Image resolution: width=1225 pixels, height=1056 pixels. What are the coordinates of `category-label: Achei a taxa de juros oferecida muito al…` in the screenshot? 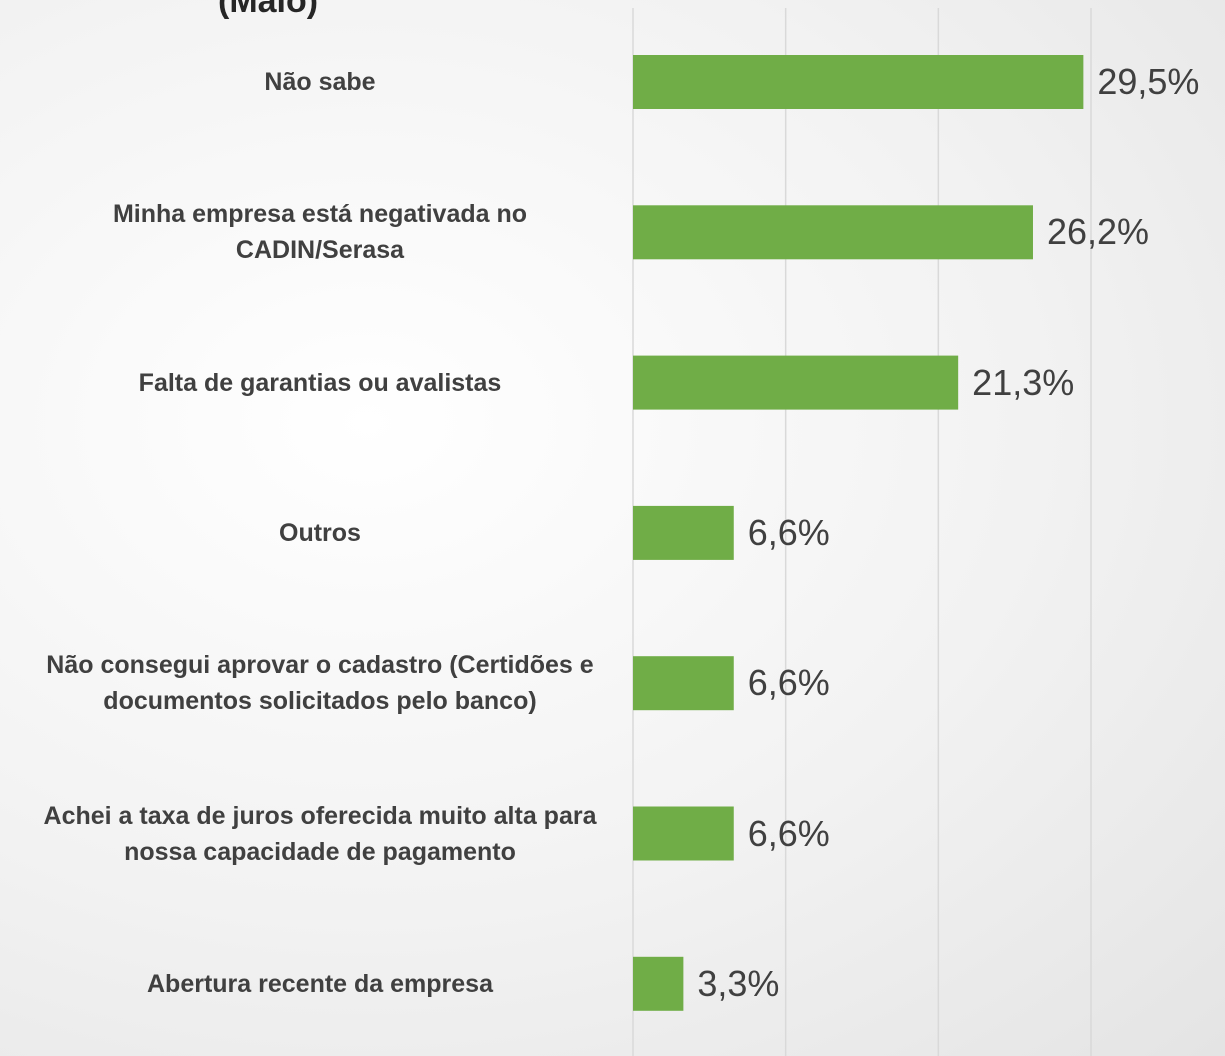 It's located at (320, 833).